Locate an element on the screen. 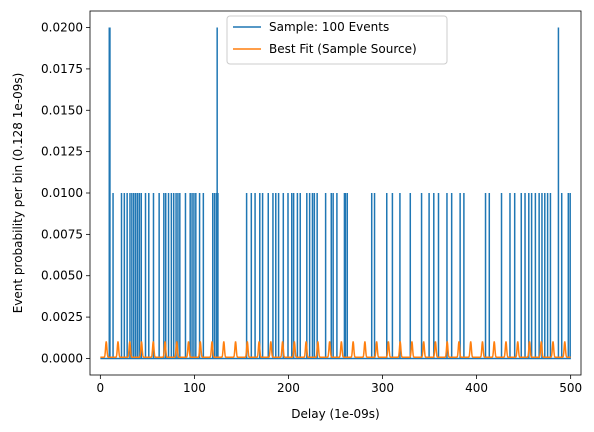  y-tick-label: 0.0000 is located at coordinates (62, 358).